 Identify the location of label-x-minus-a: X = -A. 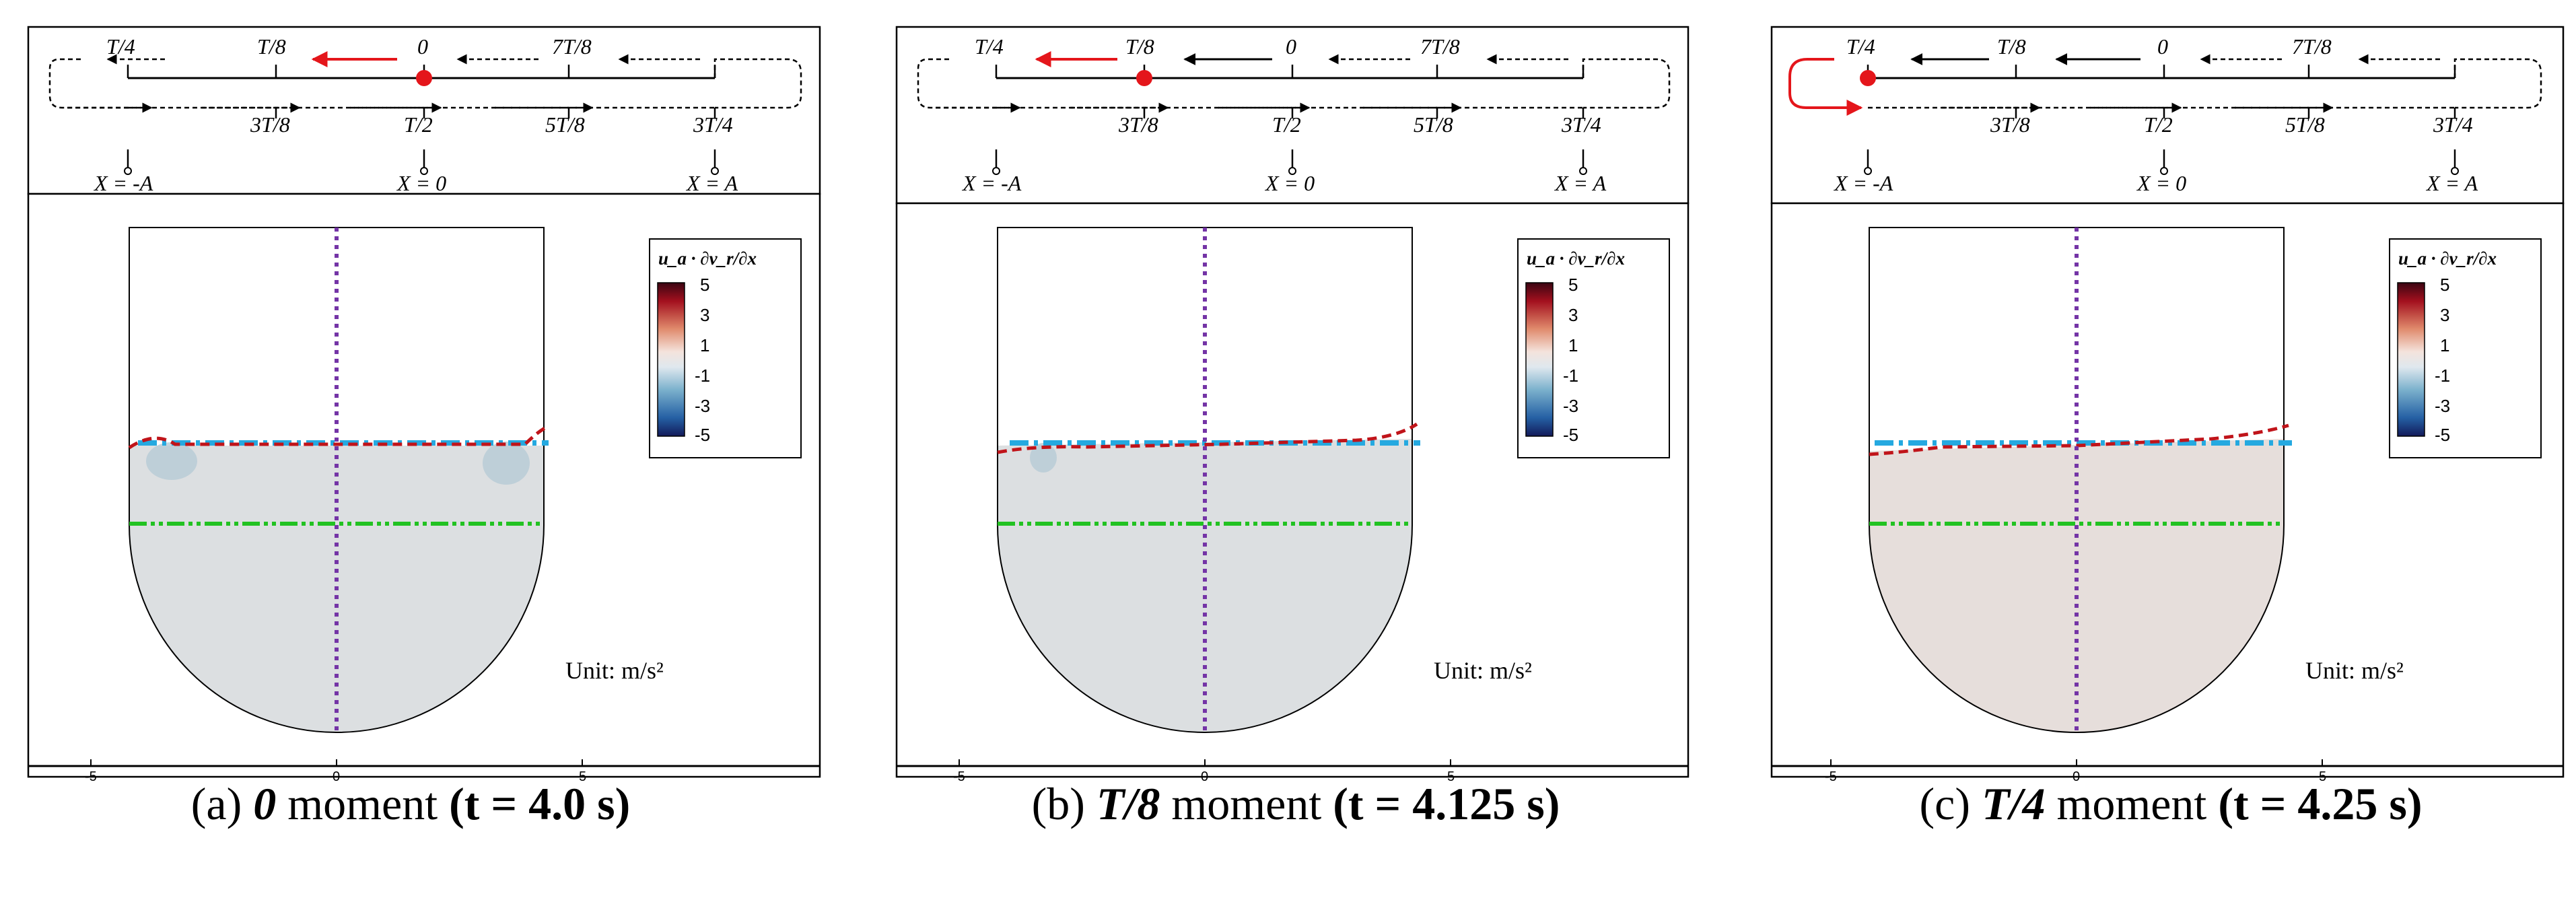
(991, 183).